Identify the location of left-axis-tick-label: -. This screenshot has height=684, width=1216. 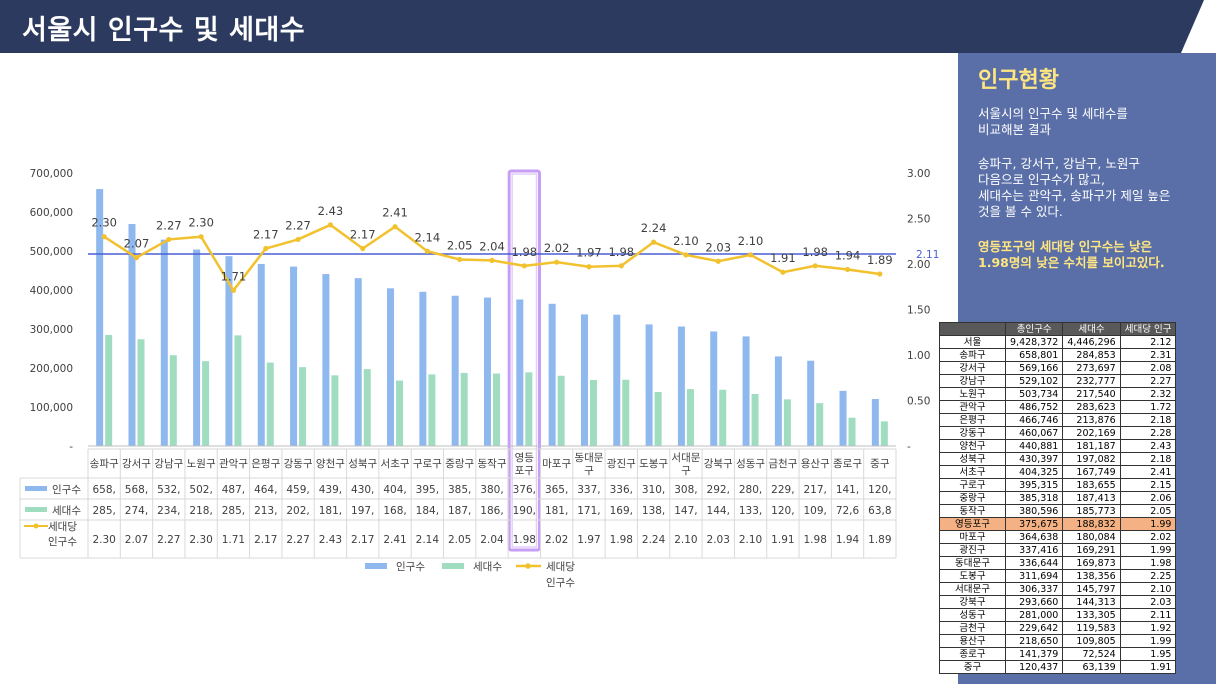
(71, 447).